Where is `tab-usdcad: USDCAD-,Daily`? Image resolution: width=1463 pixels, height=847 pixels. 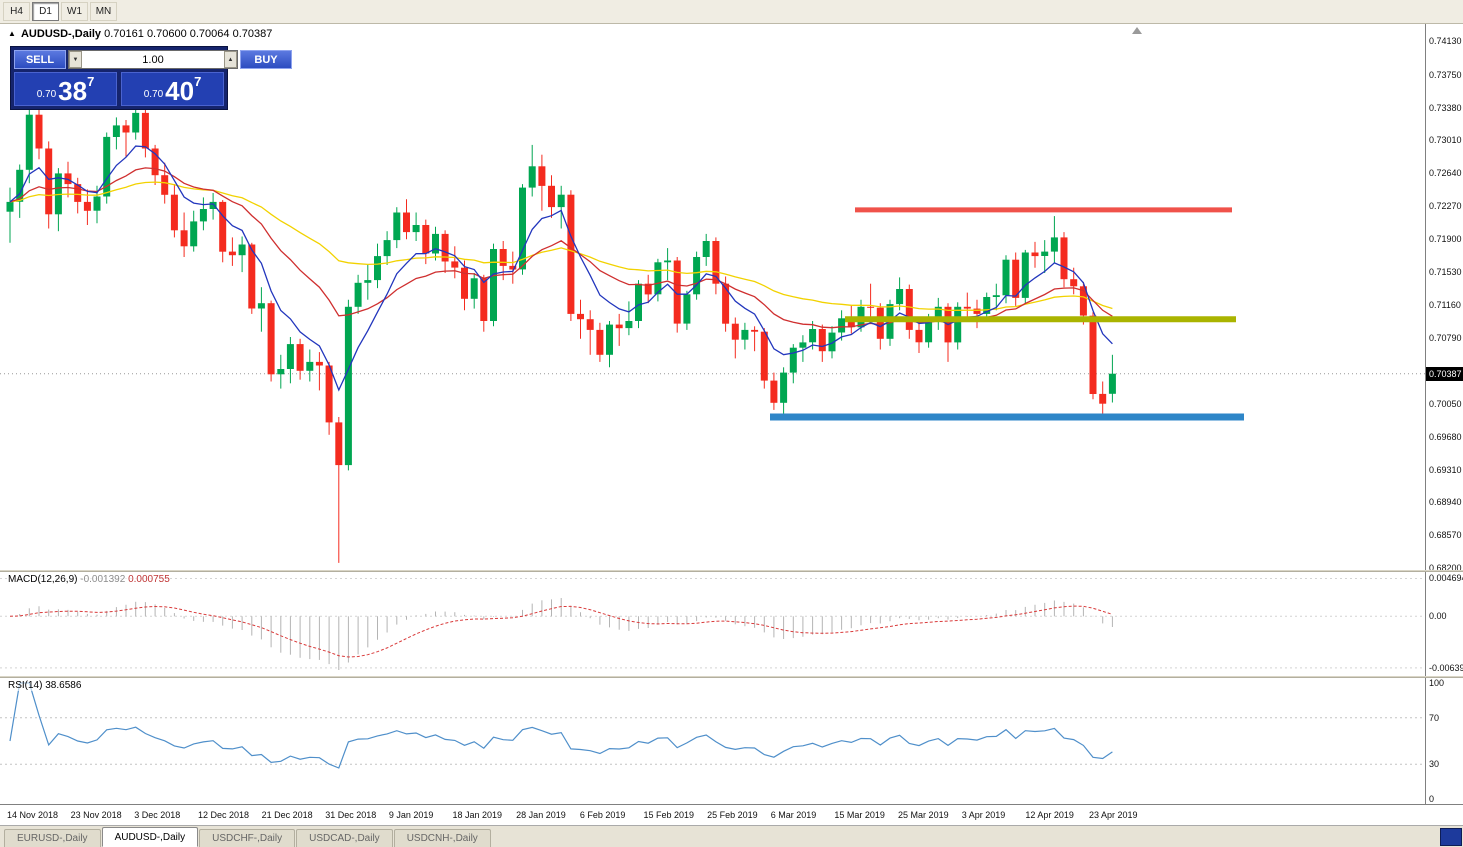 tab-usdcad: USDCAD-,Daily is located at coordinates (344, 838).